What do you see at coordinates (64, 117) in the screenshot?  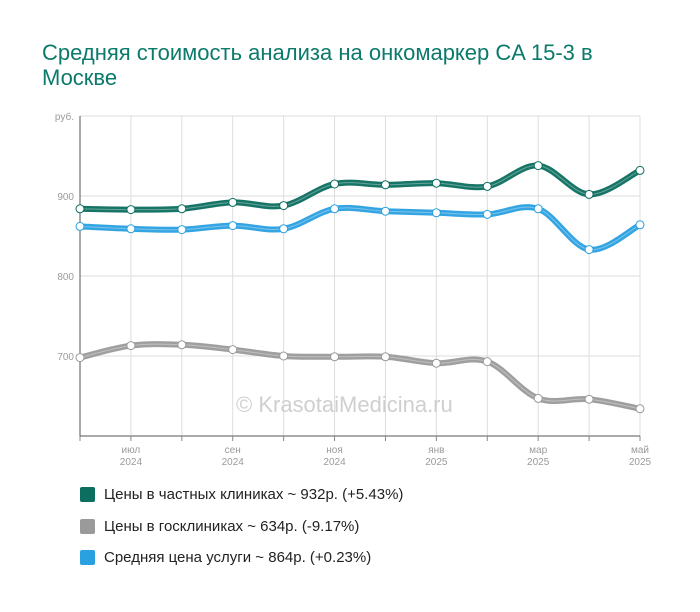 I see `y-tick-label: руб.` at bounding box center [64, 117].